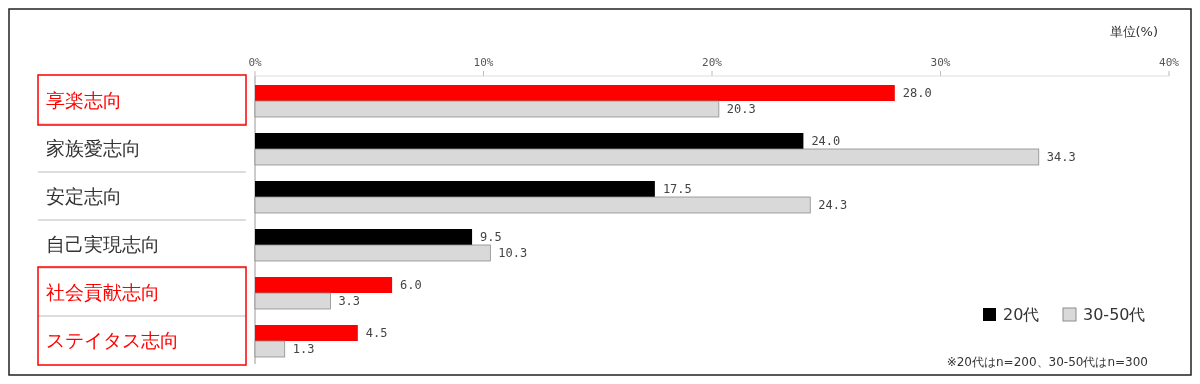 The height and width of the screenshot is (384, 1200). What do you see at coordinates (349, 301) in the screenshot?
I see `data-label: 3.3` at bounding box center [349, 301].